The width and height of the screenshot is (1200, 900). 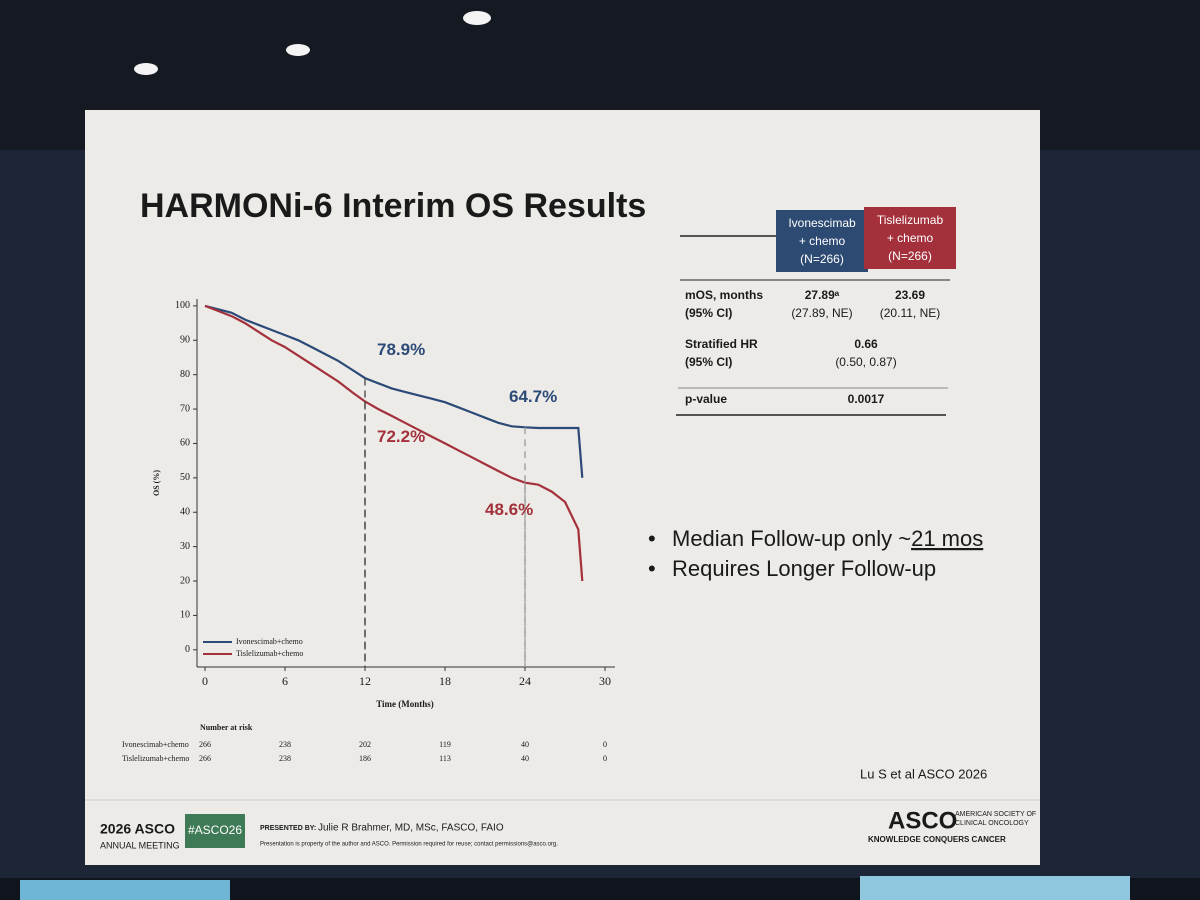 I want to click on presenter: Julie R Brahmer, MD, MSc, FASCO, FAIO, so click(x=411, y=828).